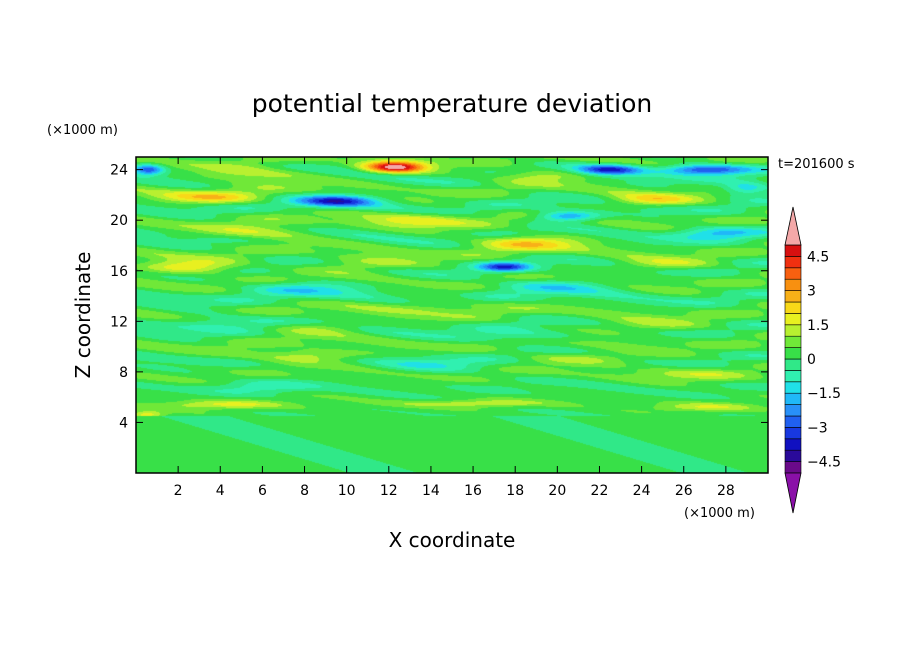  Describe the element at coordinates (600, 491) in the screenshot. I see `x-tick-label: 22` at that location.